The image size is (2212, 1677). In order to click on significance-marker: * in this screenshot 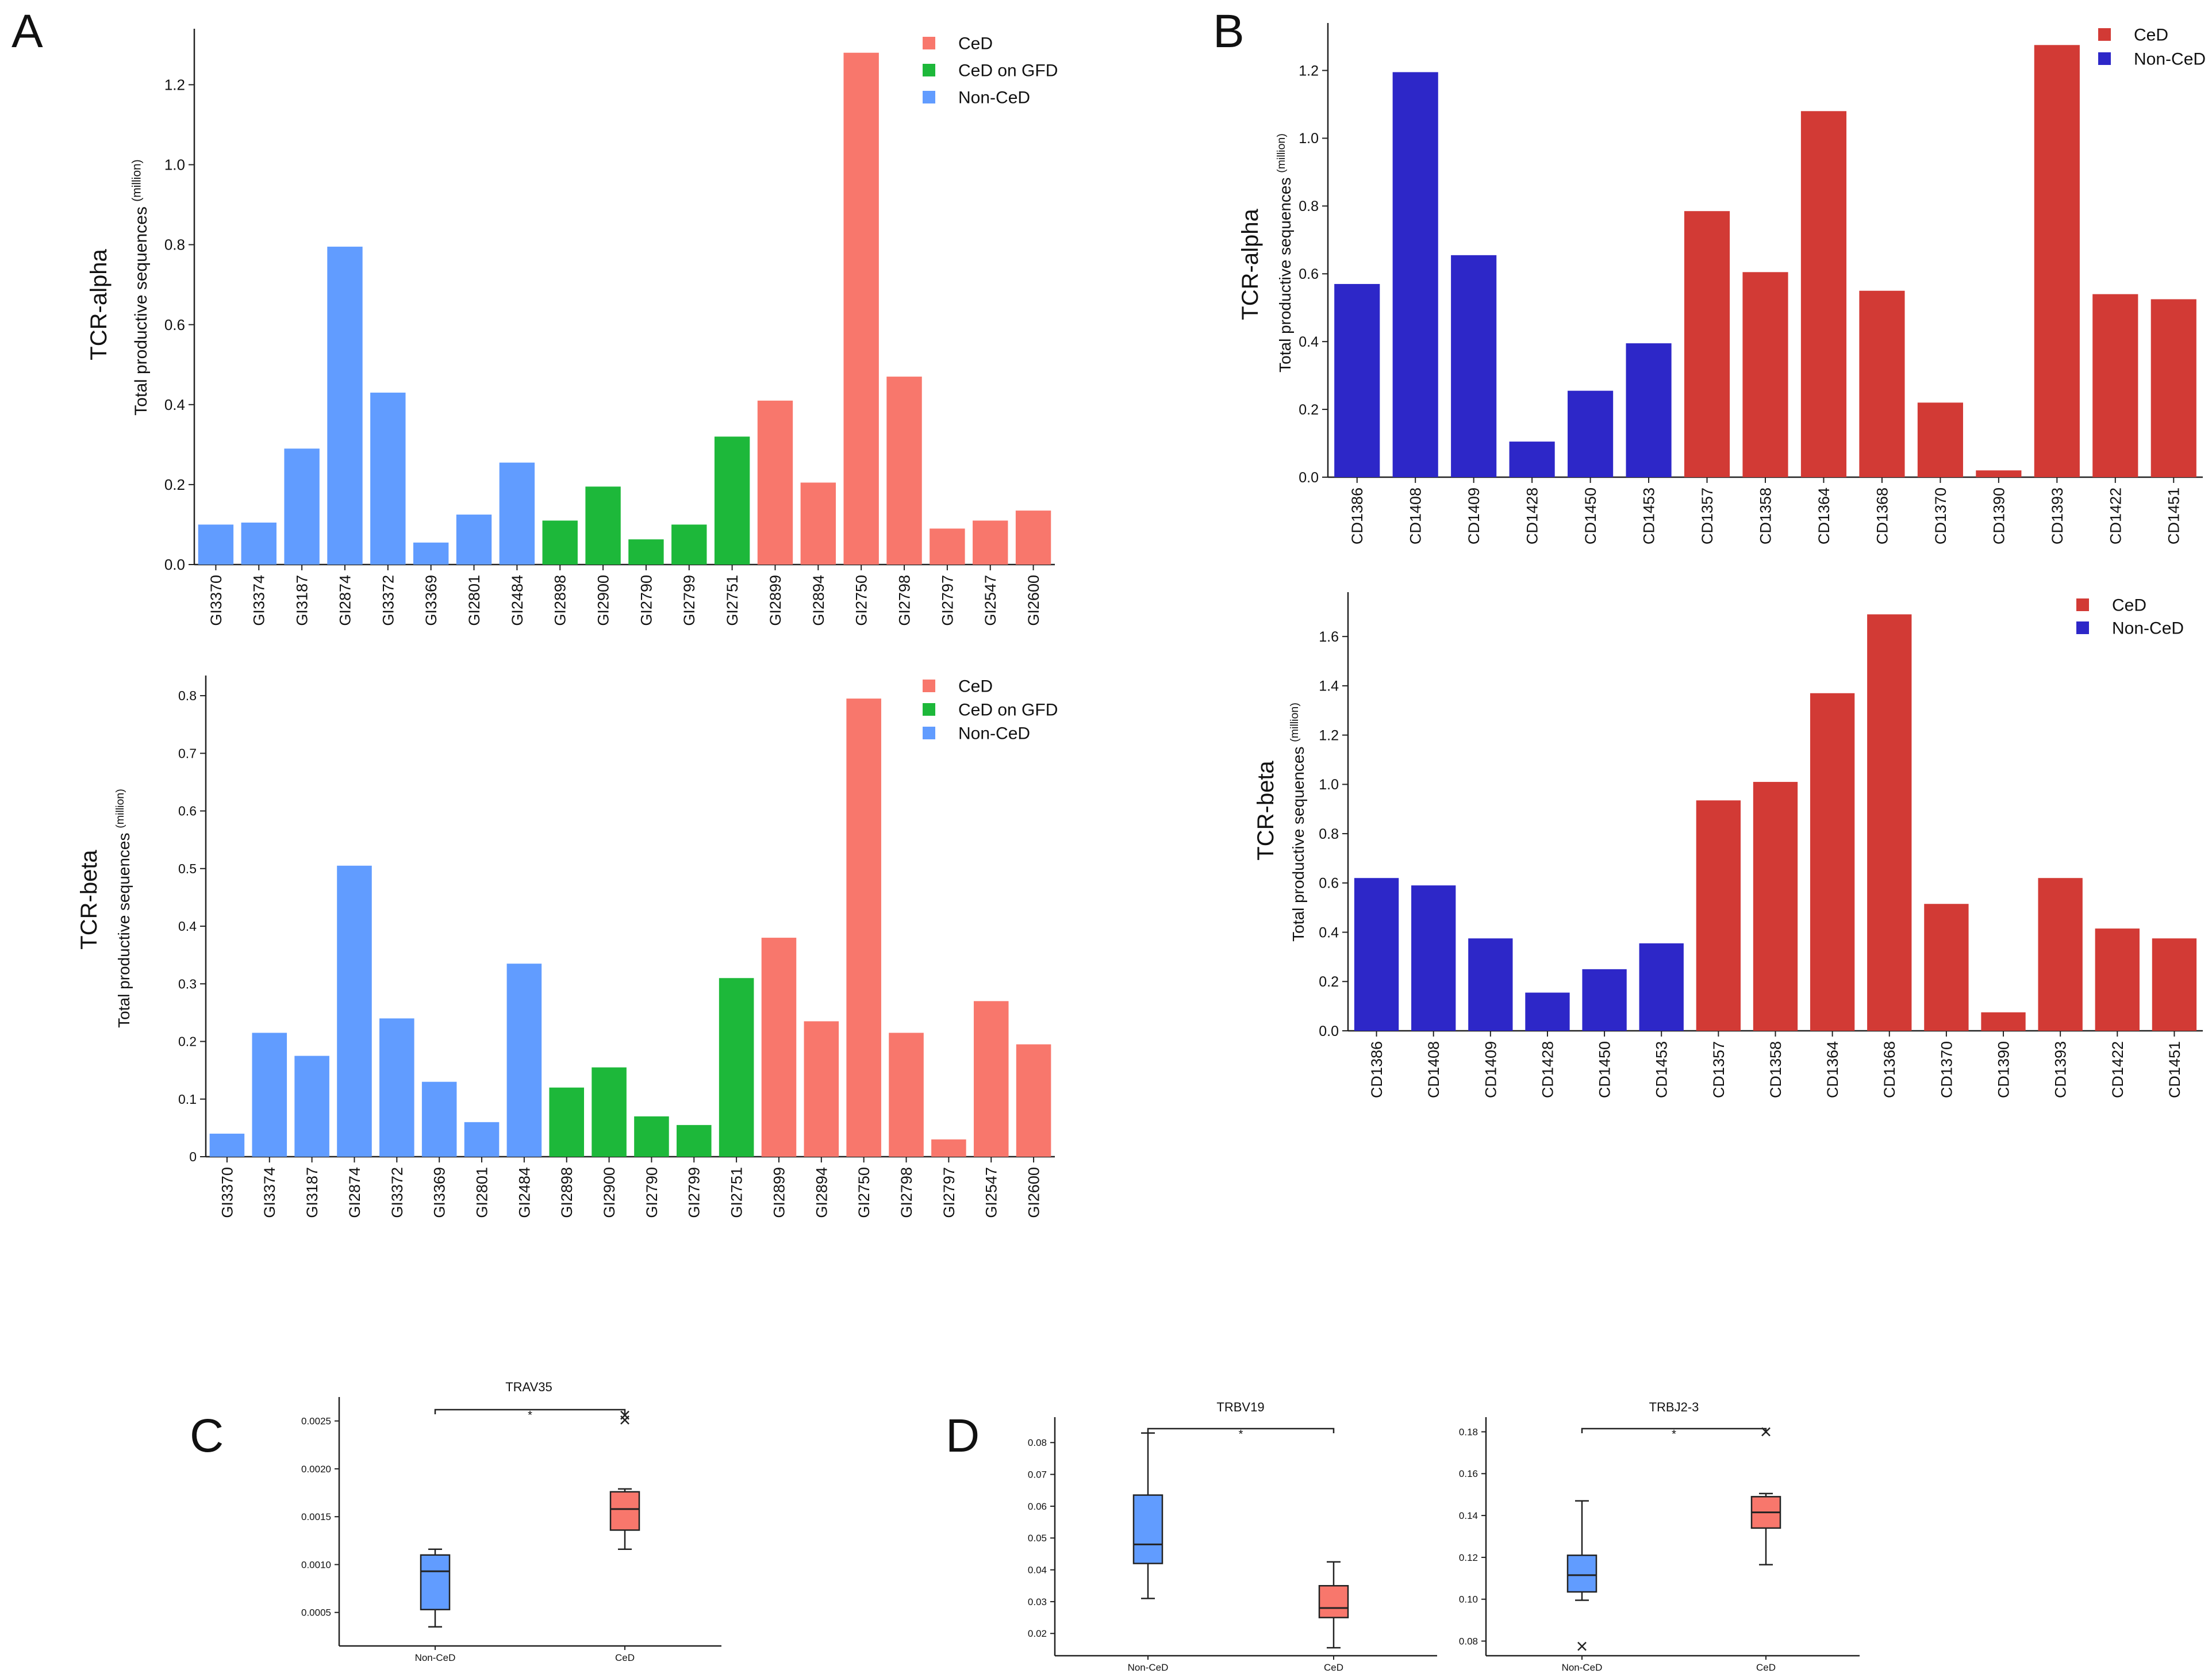, I will do `click(1241, 1435)`.